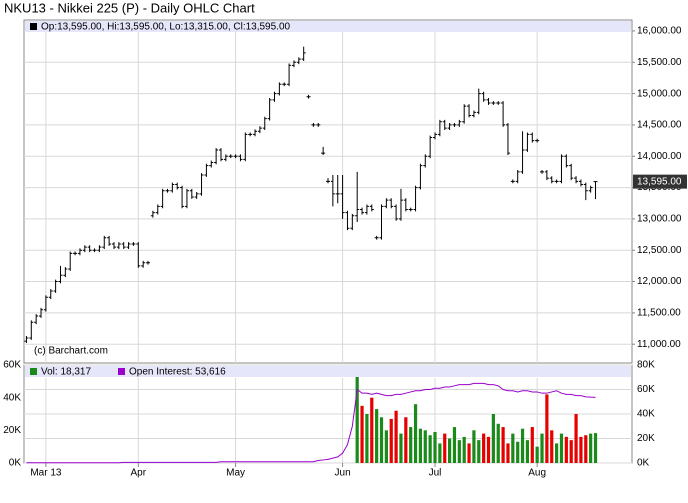 The height and width of the screenshot is (503, 688). What do you see at coordinates (659, 62) in the screenshot?
I see `y-tick-label: 15,500.00` at bounding box center [659, 62].